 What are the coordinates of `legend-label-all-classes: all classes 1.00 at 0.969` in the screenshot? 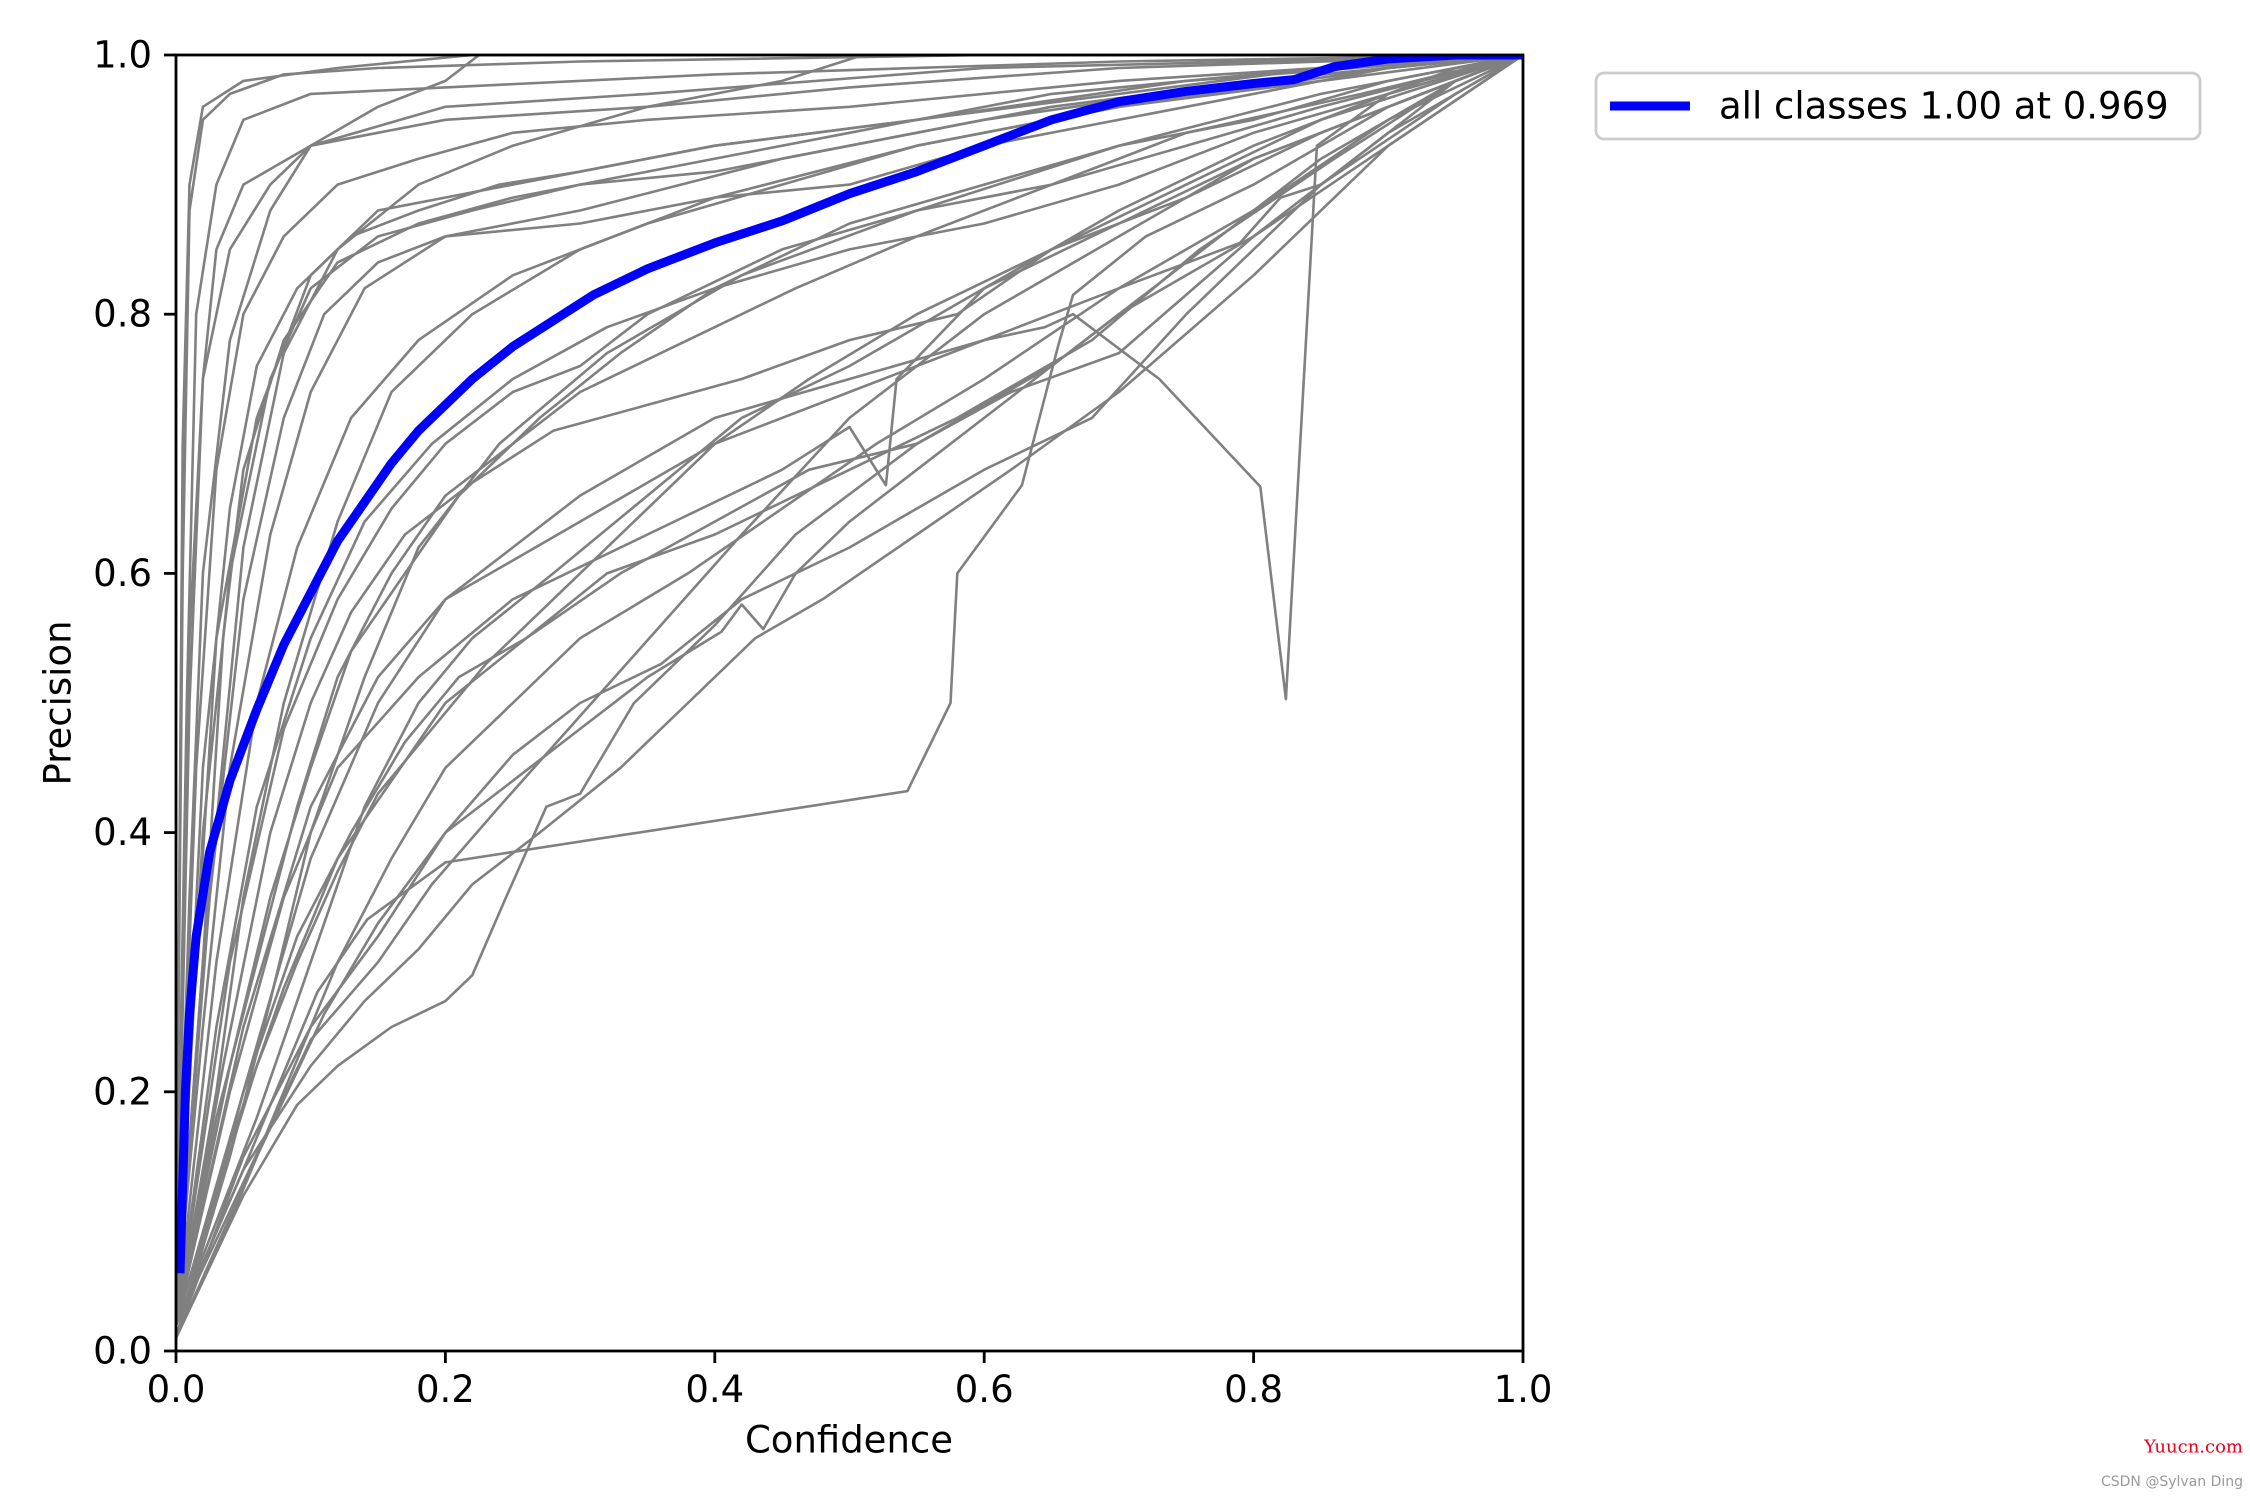 It's located at (1944, 106).